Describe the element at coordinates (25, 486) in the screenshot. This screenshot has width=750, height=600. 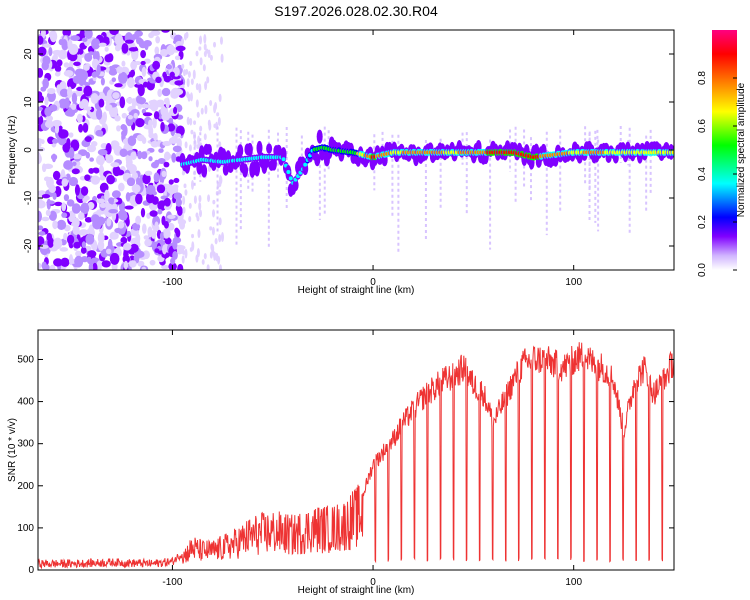
I see `snr-y-tick-label: 200` at that location.